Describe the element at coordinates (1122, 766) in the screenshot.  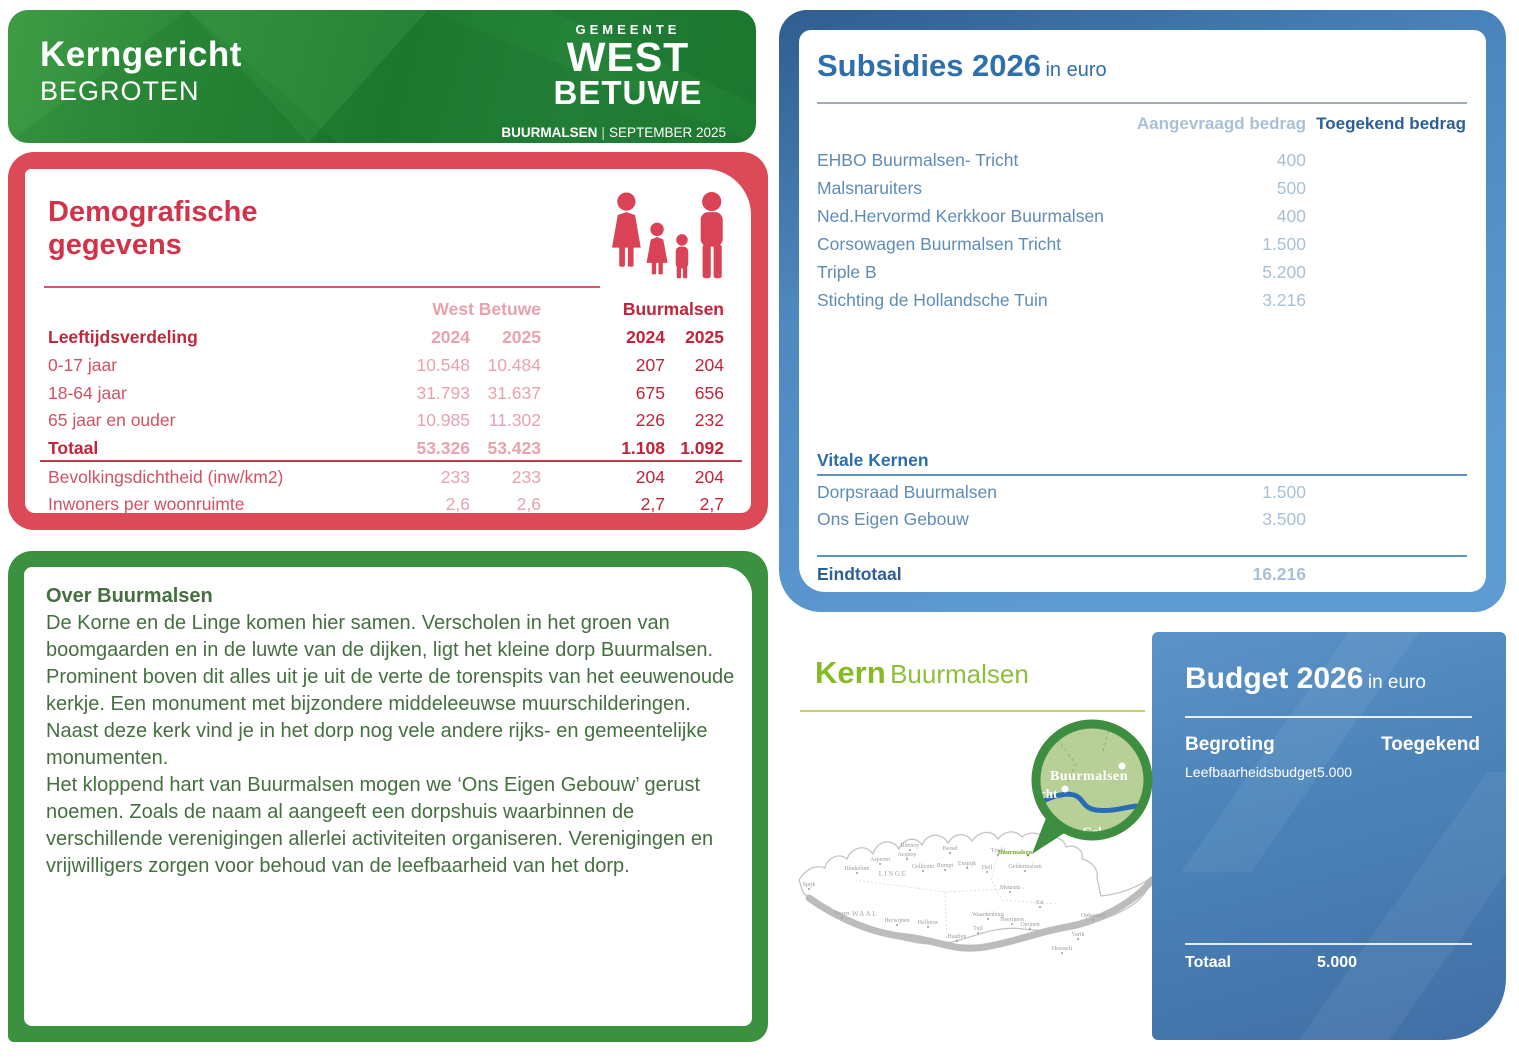
I see `zoom-circle-buurmalsen-marker` at that location.